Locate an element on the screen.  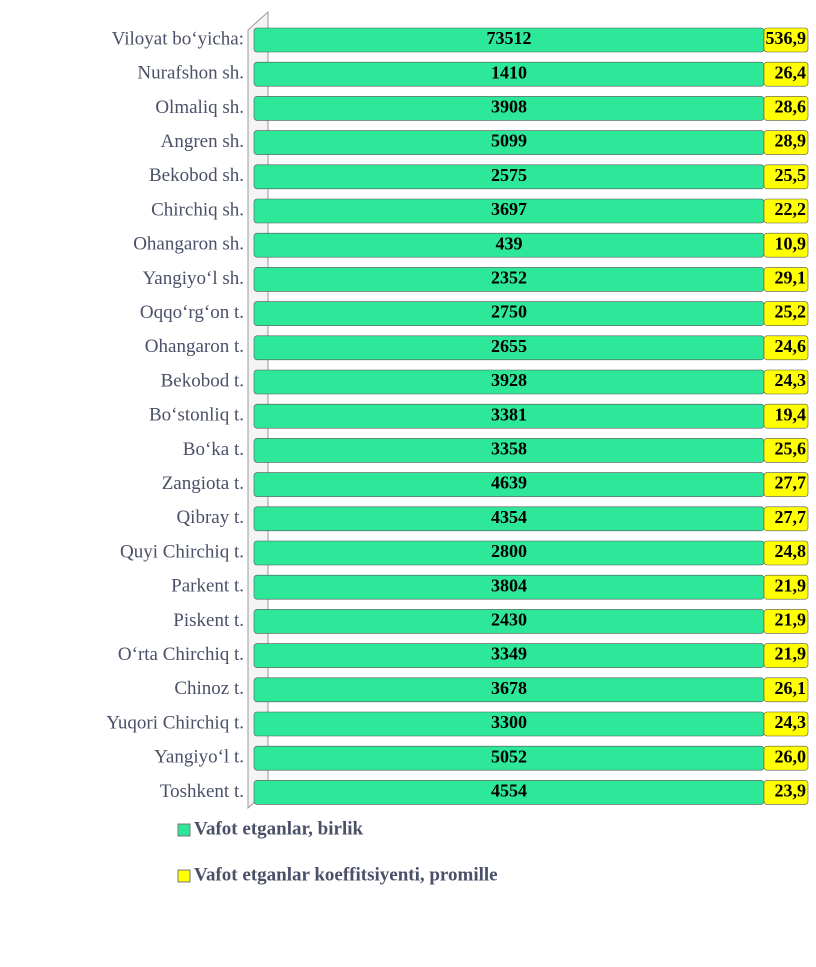
data-label: 26,4 is located at coordinates (791, 72).